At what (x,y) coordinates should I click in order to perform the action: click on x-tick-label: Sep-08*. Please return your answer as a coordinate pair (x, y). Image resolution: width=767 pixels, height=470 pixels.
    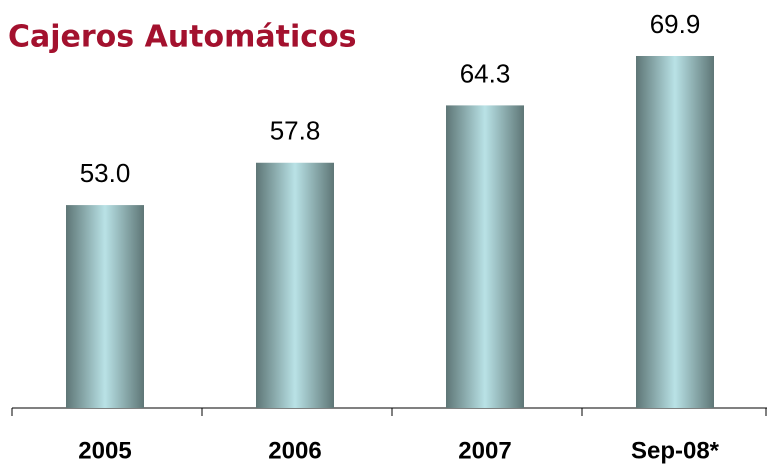
    Looking at the image, I should click on (675, 450).